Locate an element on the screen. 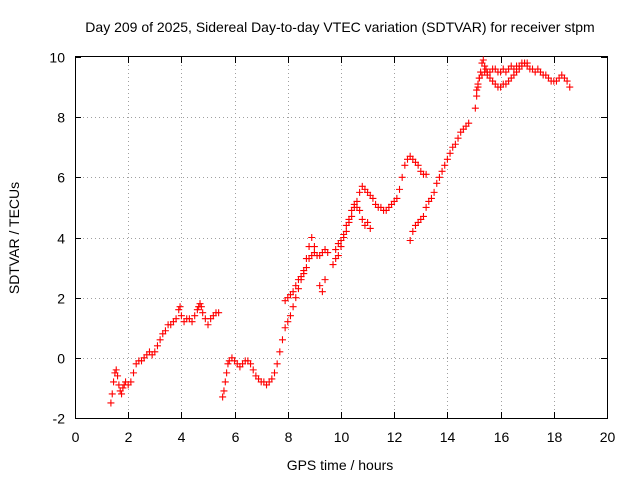  y-tick-label: 2 is located at coordinates (61, 299).